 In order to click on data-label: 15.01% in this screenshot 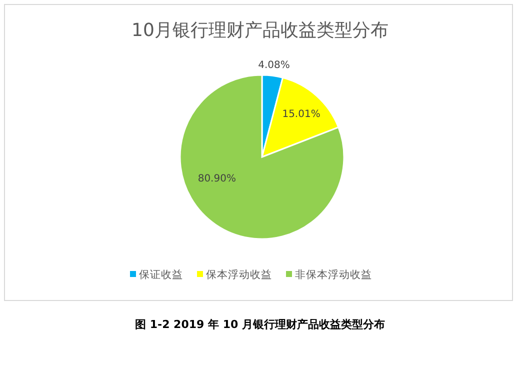, I will do `click(301, 114)`.